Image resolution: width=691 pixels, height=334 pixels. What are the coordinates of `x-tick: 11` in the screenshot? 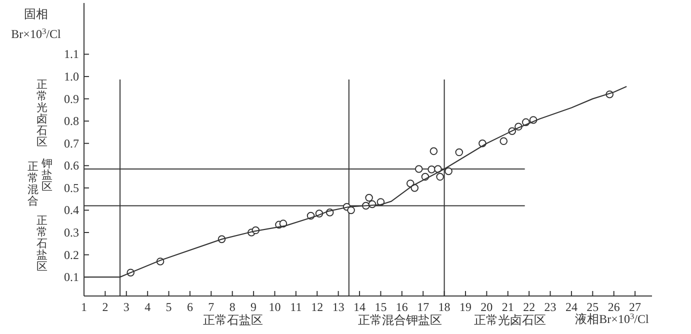 It's located at (296, 307).